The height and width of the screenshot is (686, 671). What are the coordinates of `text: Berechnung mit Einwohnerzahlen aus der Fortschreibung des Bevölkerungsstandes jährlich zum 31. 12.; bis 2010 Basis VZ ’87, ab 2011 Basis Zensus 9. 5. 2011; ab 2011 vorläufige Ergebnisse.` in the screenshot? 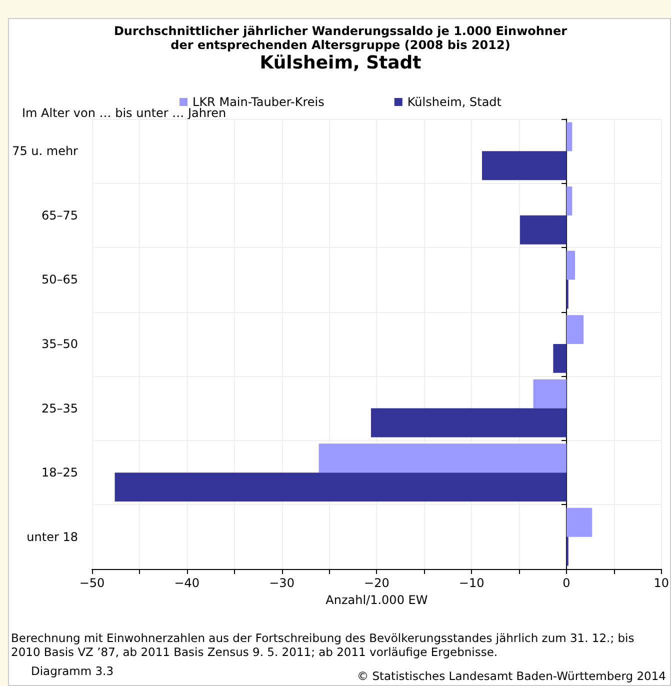 It's located at (323, 645).